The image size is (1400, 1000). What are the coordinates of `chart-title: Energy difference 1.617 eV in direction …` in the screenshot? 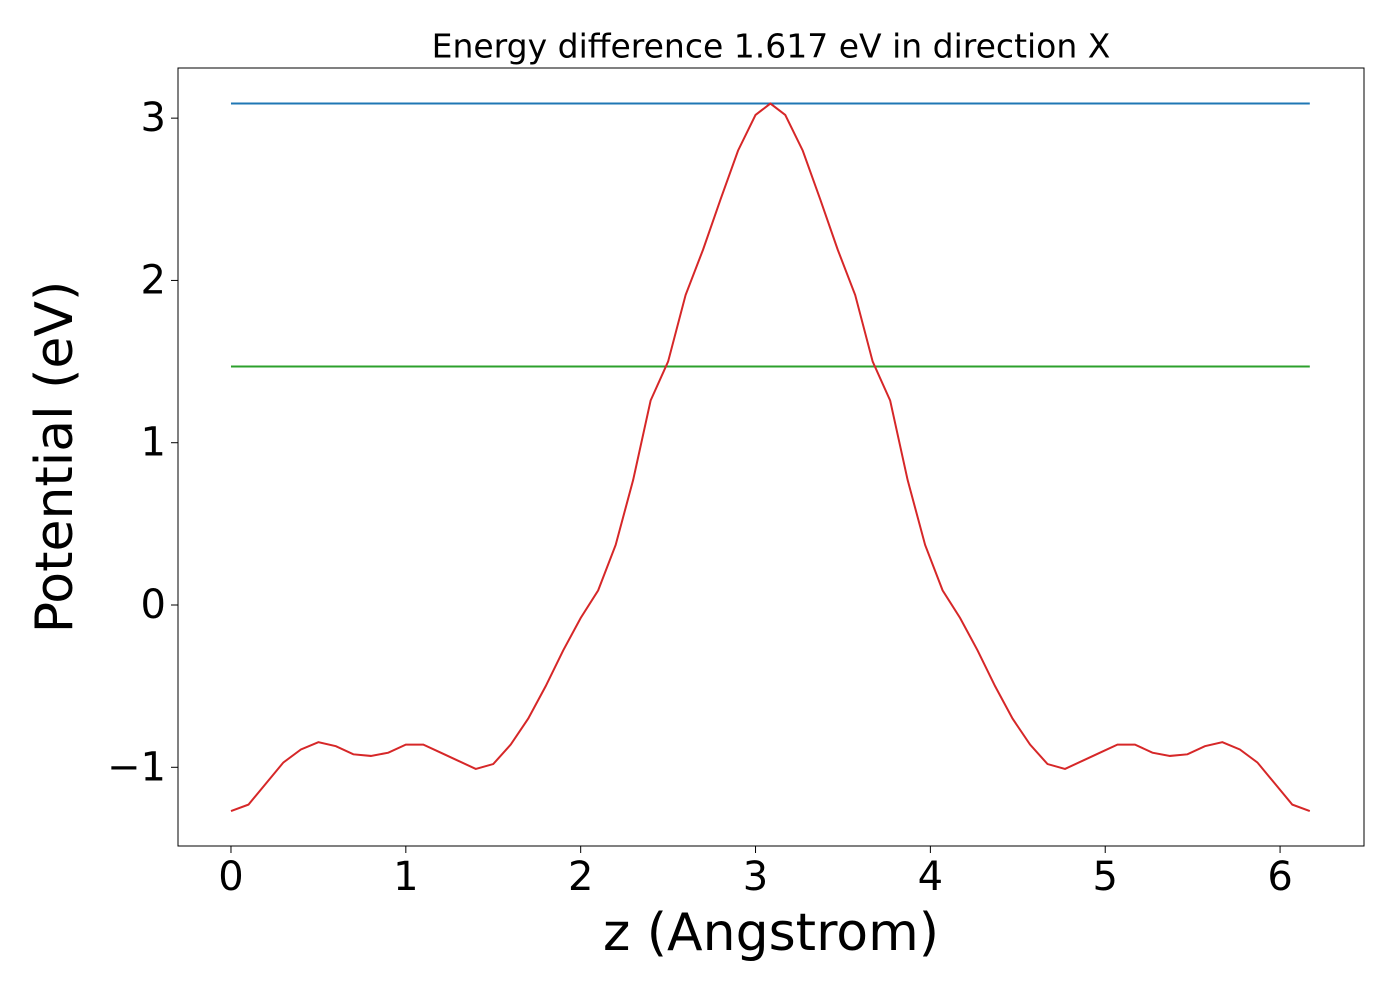 It's located at (771, 46).